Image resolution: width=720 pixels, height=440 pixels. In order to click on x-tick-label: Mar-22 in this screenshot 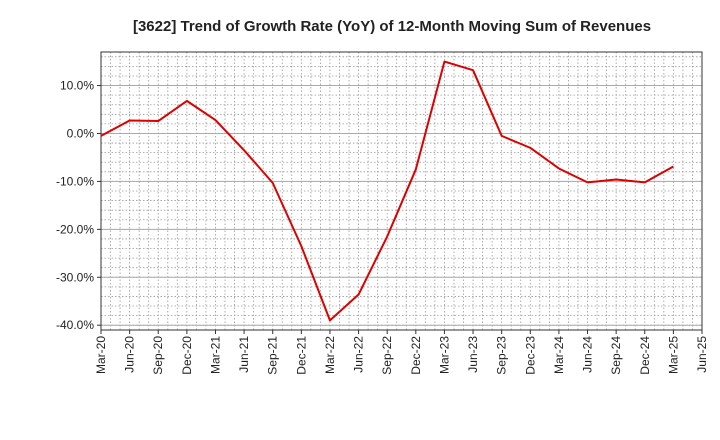, I will do `click(330, 355)`.